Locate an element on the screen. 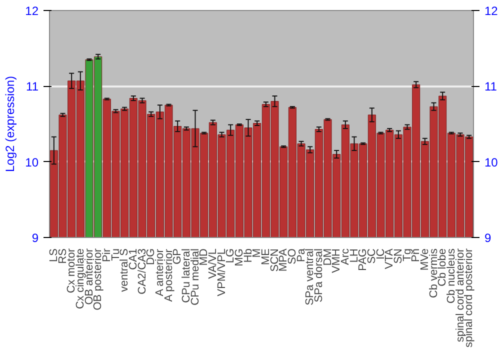 The height and width of the screenshot is (350, 500). x-tick-label: MVe is located at coordinates (424, 259).